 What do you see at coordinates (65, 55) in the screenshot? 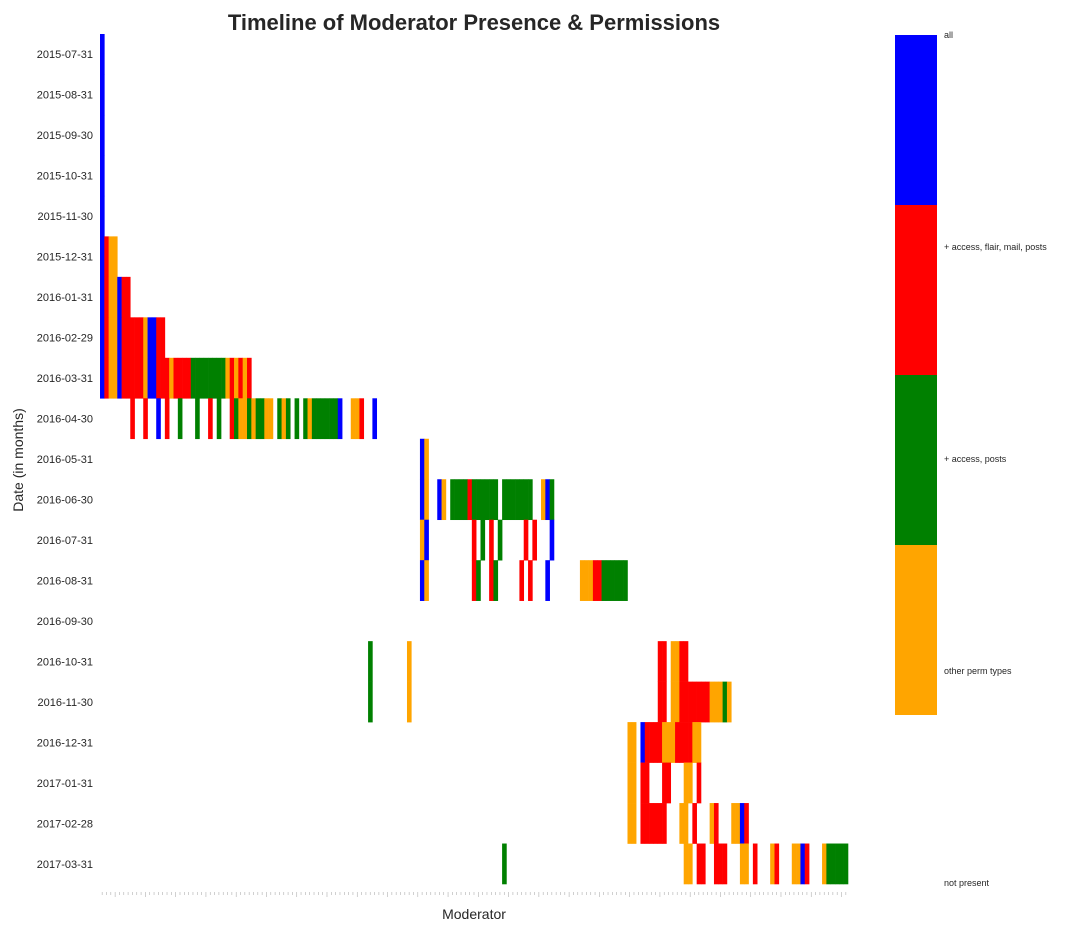
I see `y-tick-label: 2015-07-31` at bounding box center [65, 55].